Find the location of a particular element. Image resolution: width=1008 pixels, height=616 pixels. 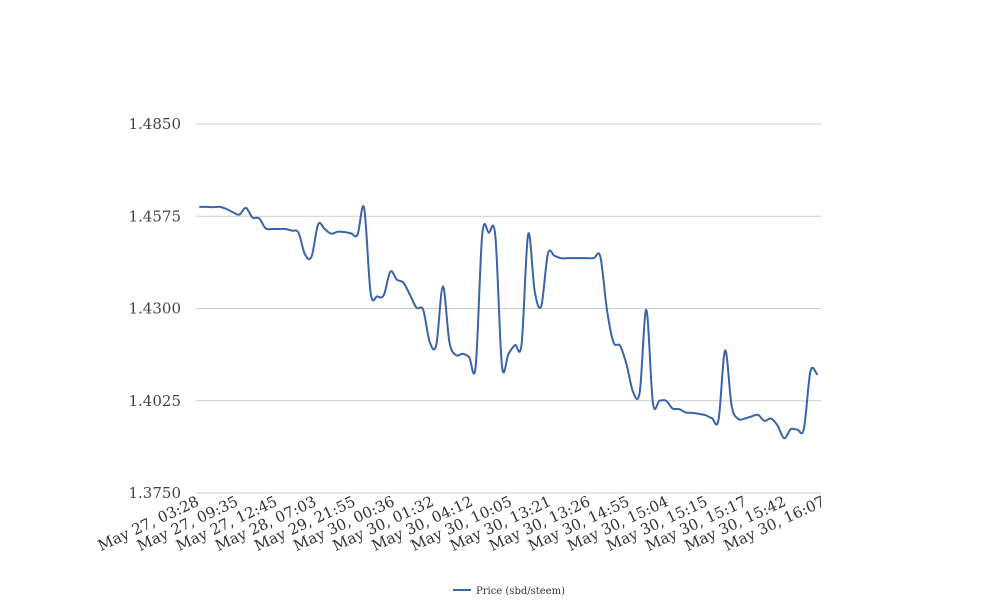

legend: Price (sbd/steem) is located at coordinates (509, 591).